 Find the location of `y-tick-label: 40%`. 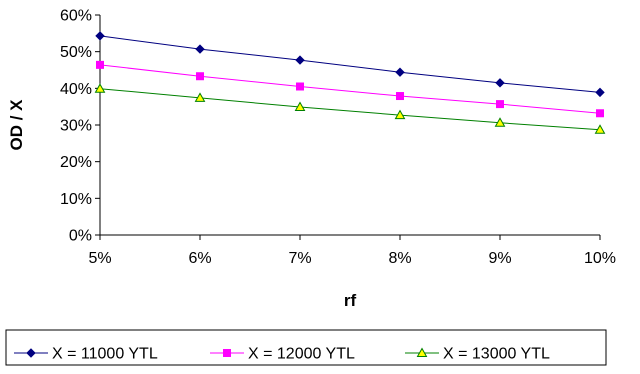

y-tick-label: 40% is located at coordinates (76, 89).